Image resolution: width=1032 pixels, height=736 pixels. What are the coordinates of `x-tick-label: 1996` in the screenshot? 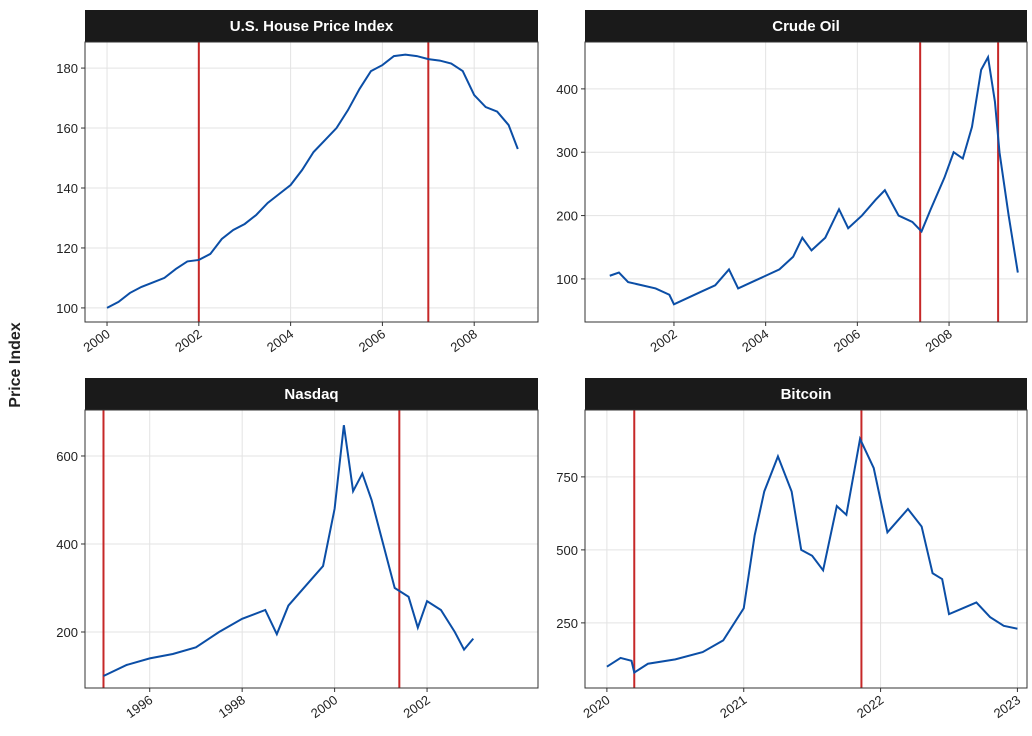 It's located at (139, 706).